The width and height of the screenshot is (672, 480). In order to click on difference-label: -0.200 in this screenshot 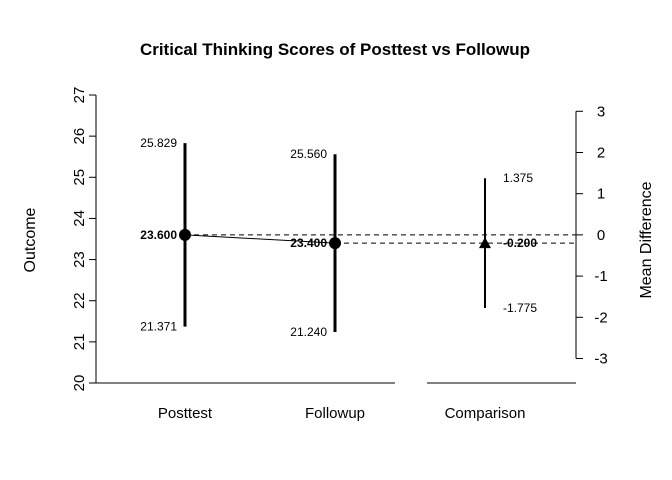, I will do `click(520, 243)`.